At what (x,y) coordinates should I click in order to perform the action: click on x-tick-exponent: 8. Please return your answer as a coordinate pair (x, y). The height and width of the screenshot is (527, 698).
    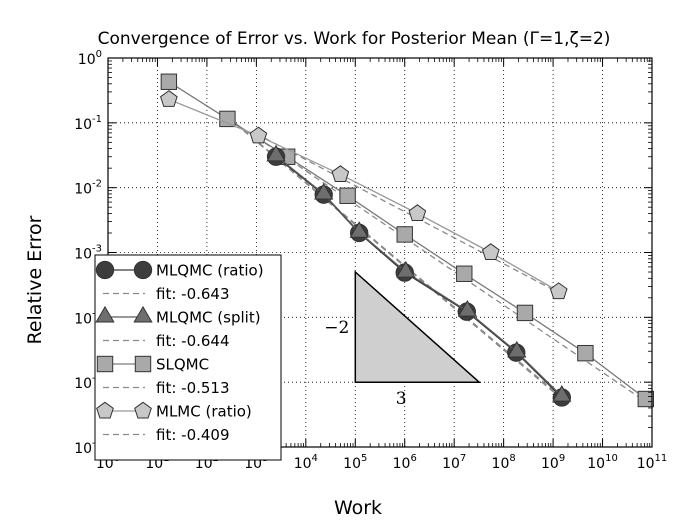
    Looking at the image, I should click on (512, 458).